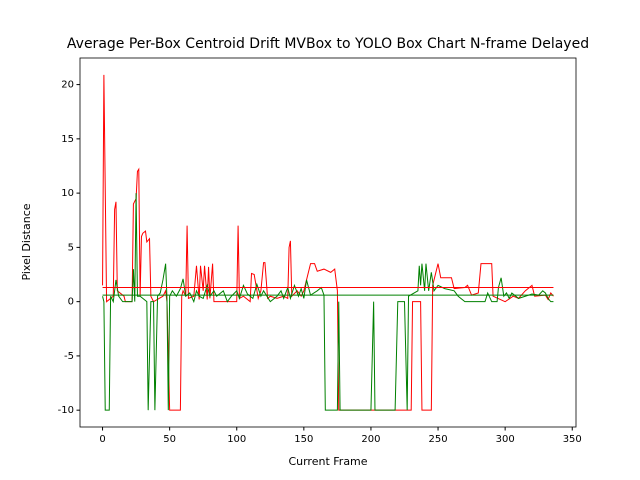 This screenshot has height=480, width=640. I want to click on y-tick-label: -5, so click(69, 356).